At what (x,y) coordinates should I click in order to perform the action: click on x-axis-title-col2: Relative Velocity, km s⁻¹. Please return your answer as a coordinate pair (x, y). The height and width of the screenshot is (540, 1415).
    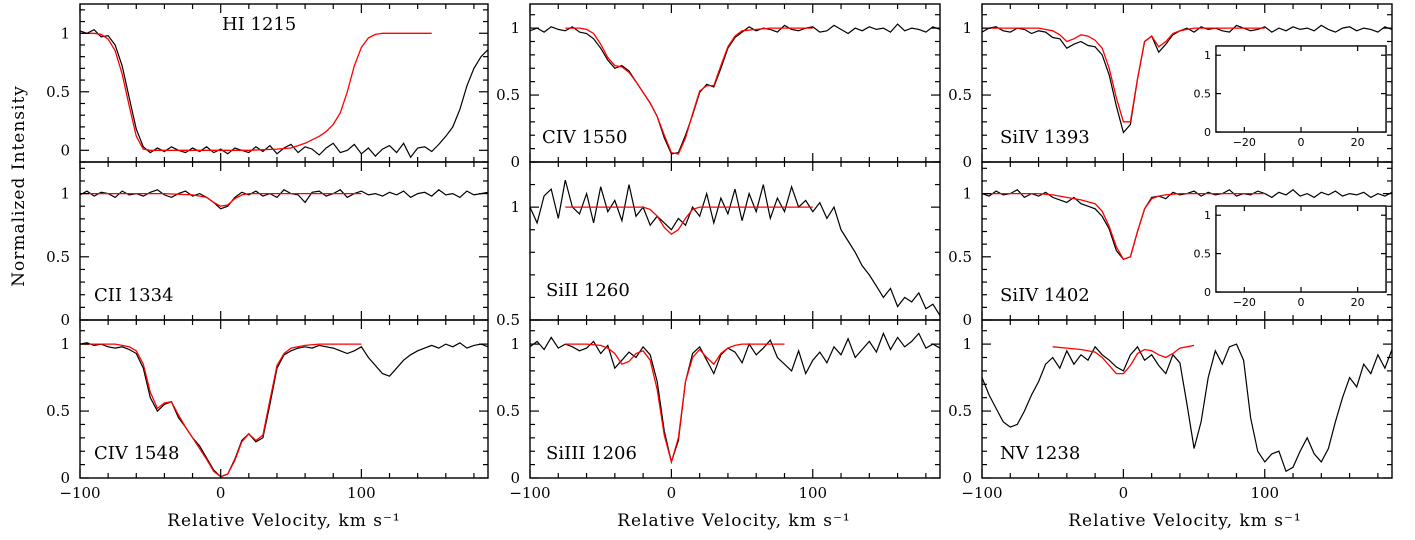
    Looking at the image, I should click on (734, 521).